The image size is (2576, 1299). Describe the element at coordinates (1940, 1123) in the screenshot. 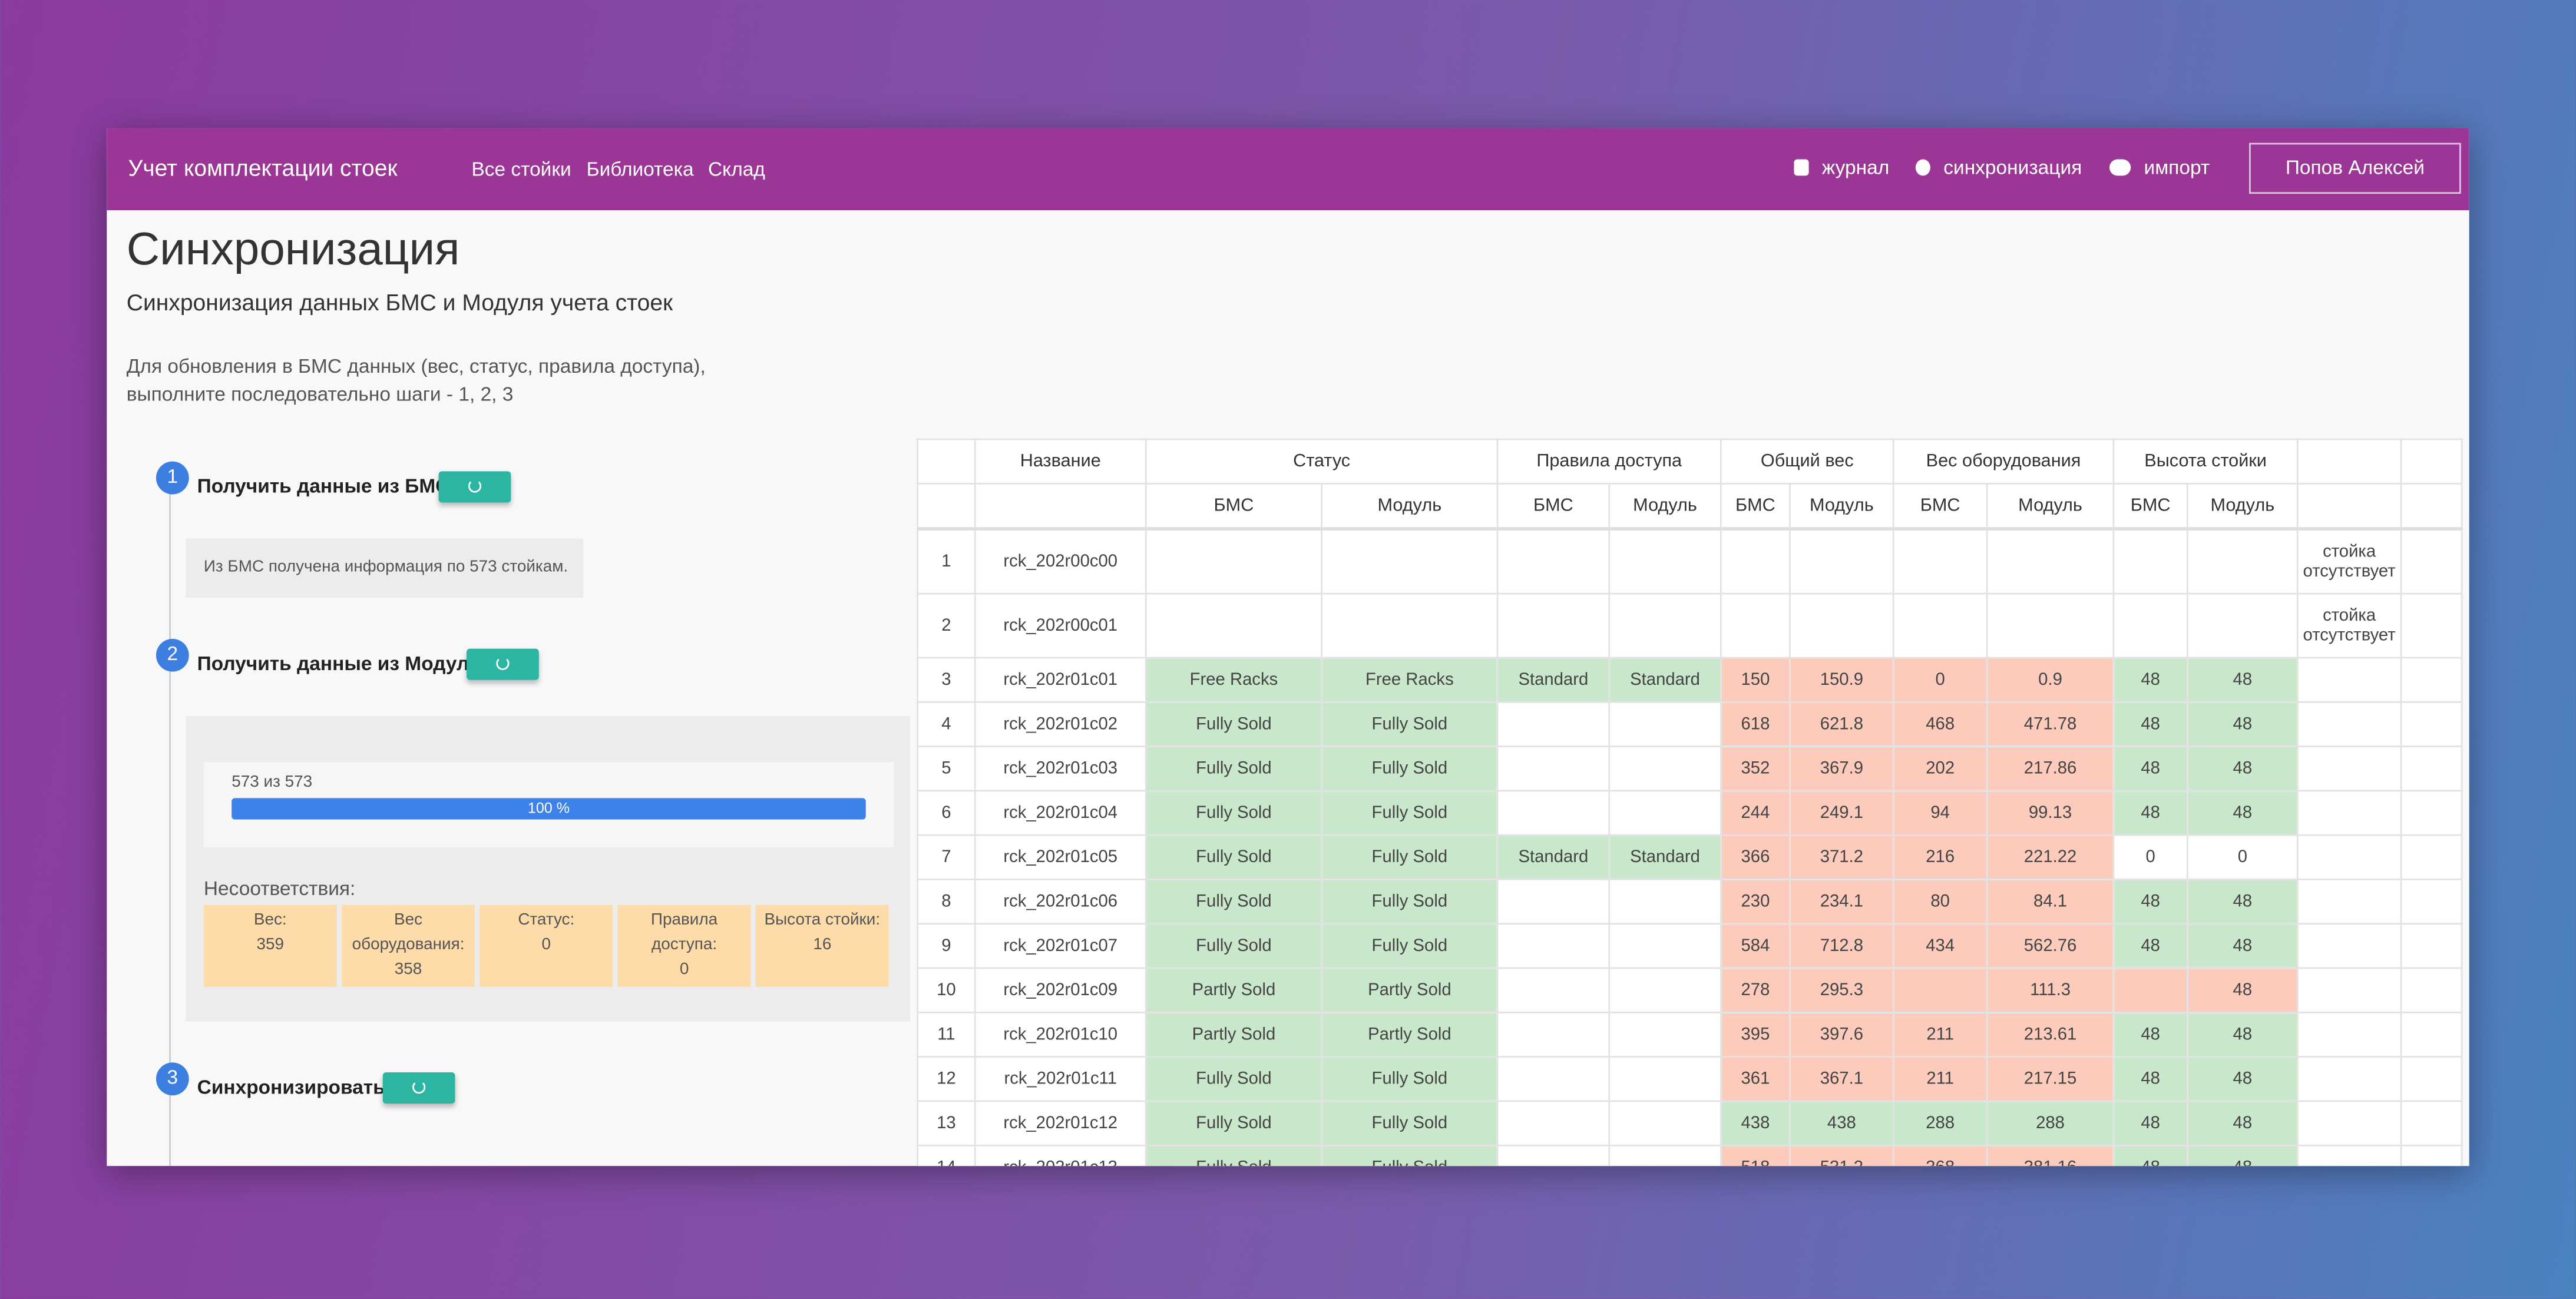

I see `table-cell: 288` at that location.